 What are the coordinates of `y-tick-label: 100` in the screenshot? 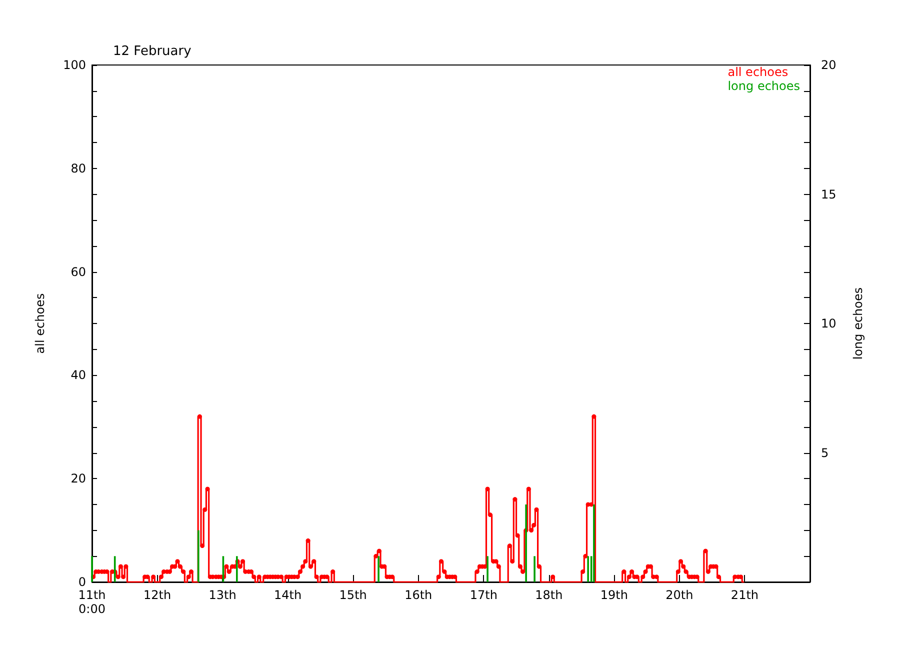 It's located at (74, 65).